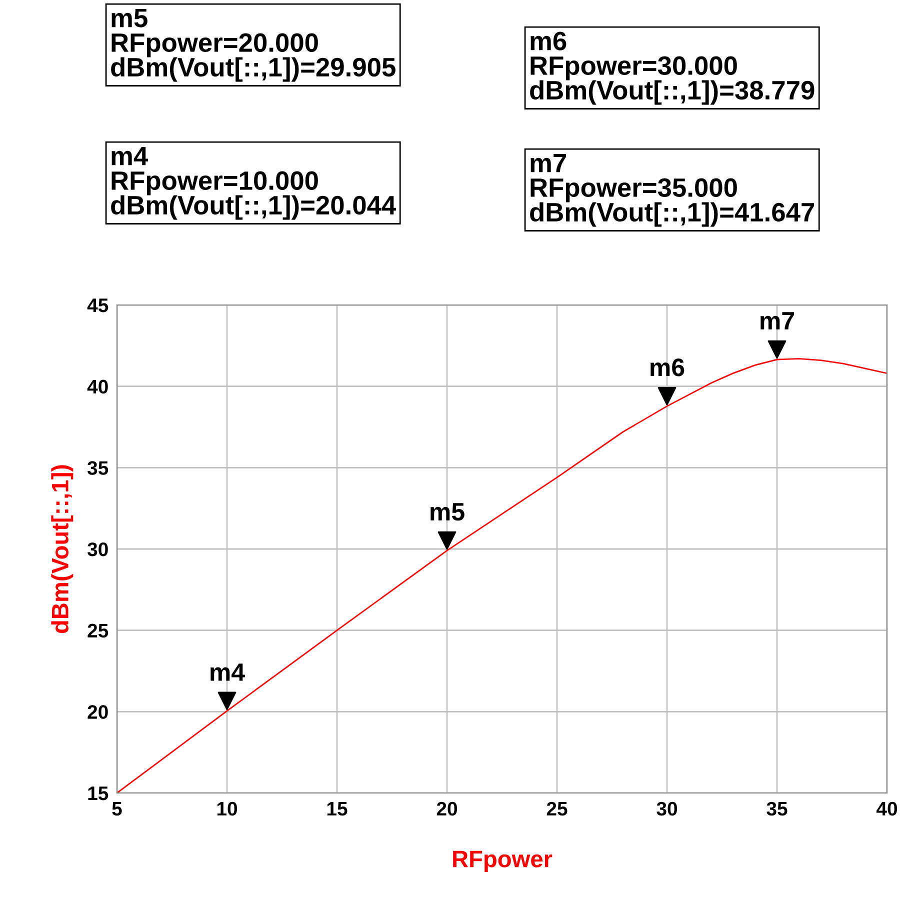  Describe the element at coordinates (97, 468) in the screenshot. I see `y-tick-label: 35` at that location.